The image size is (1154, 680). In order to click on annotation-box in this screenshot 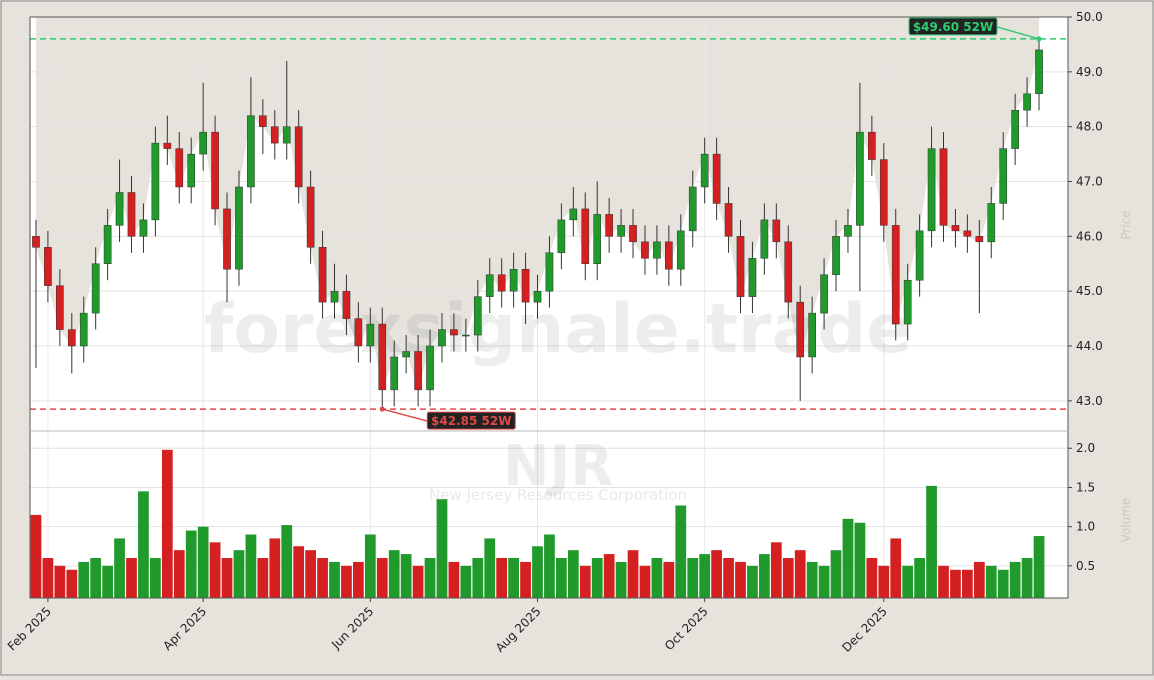, I will do `click(471, 420)`.